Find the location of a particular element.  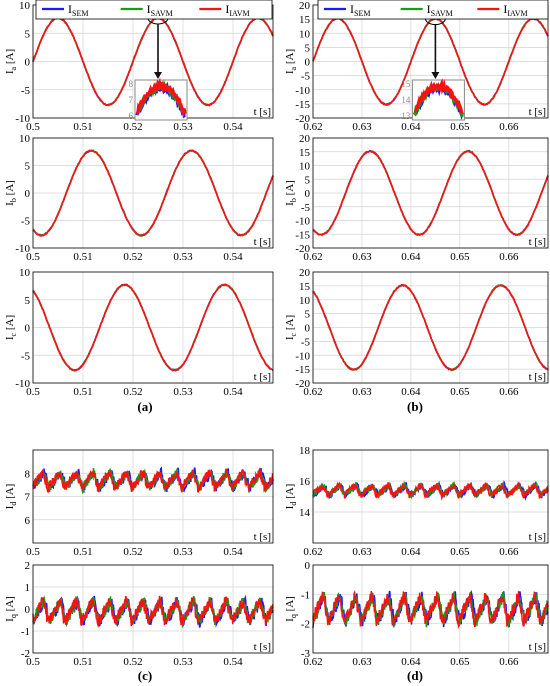

y-tick-label: 20 is located at coordinates (305, 139).